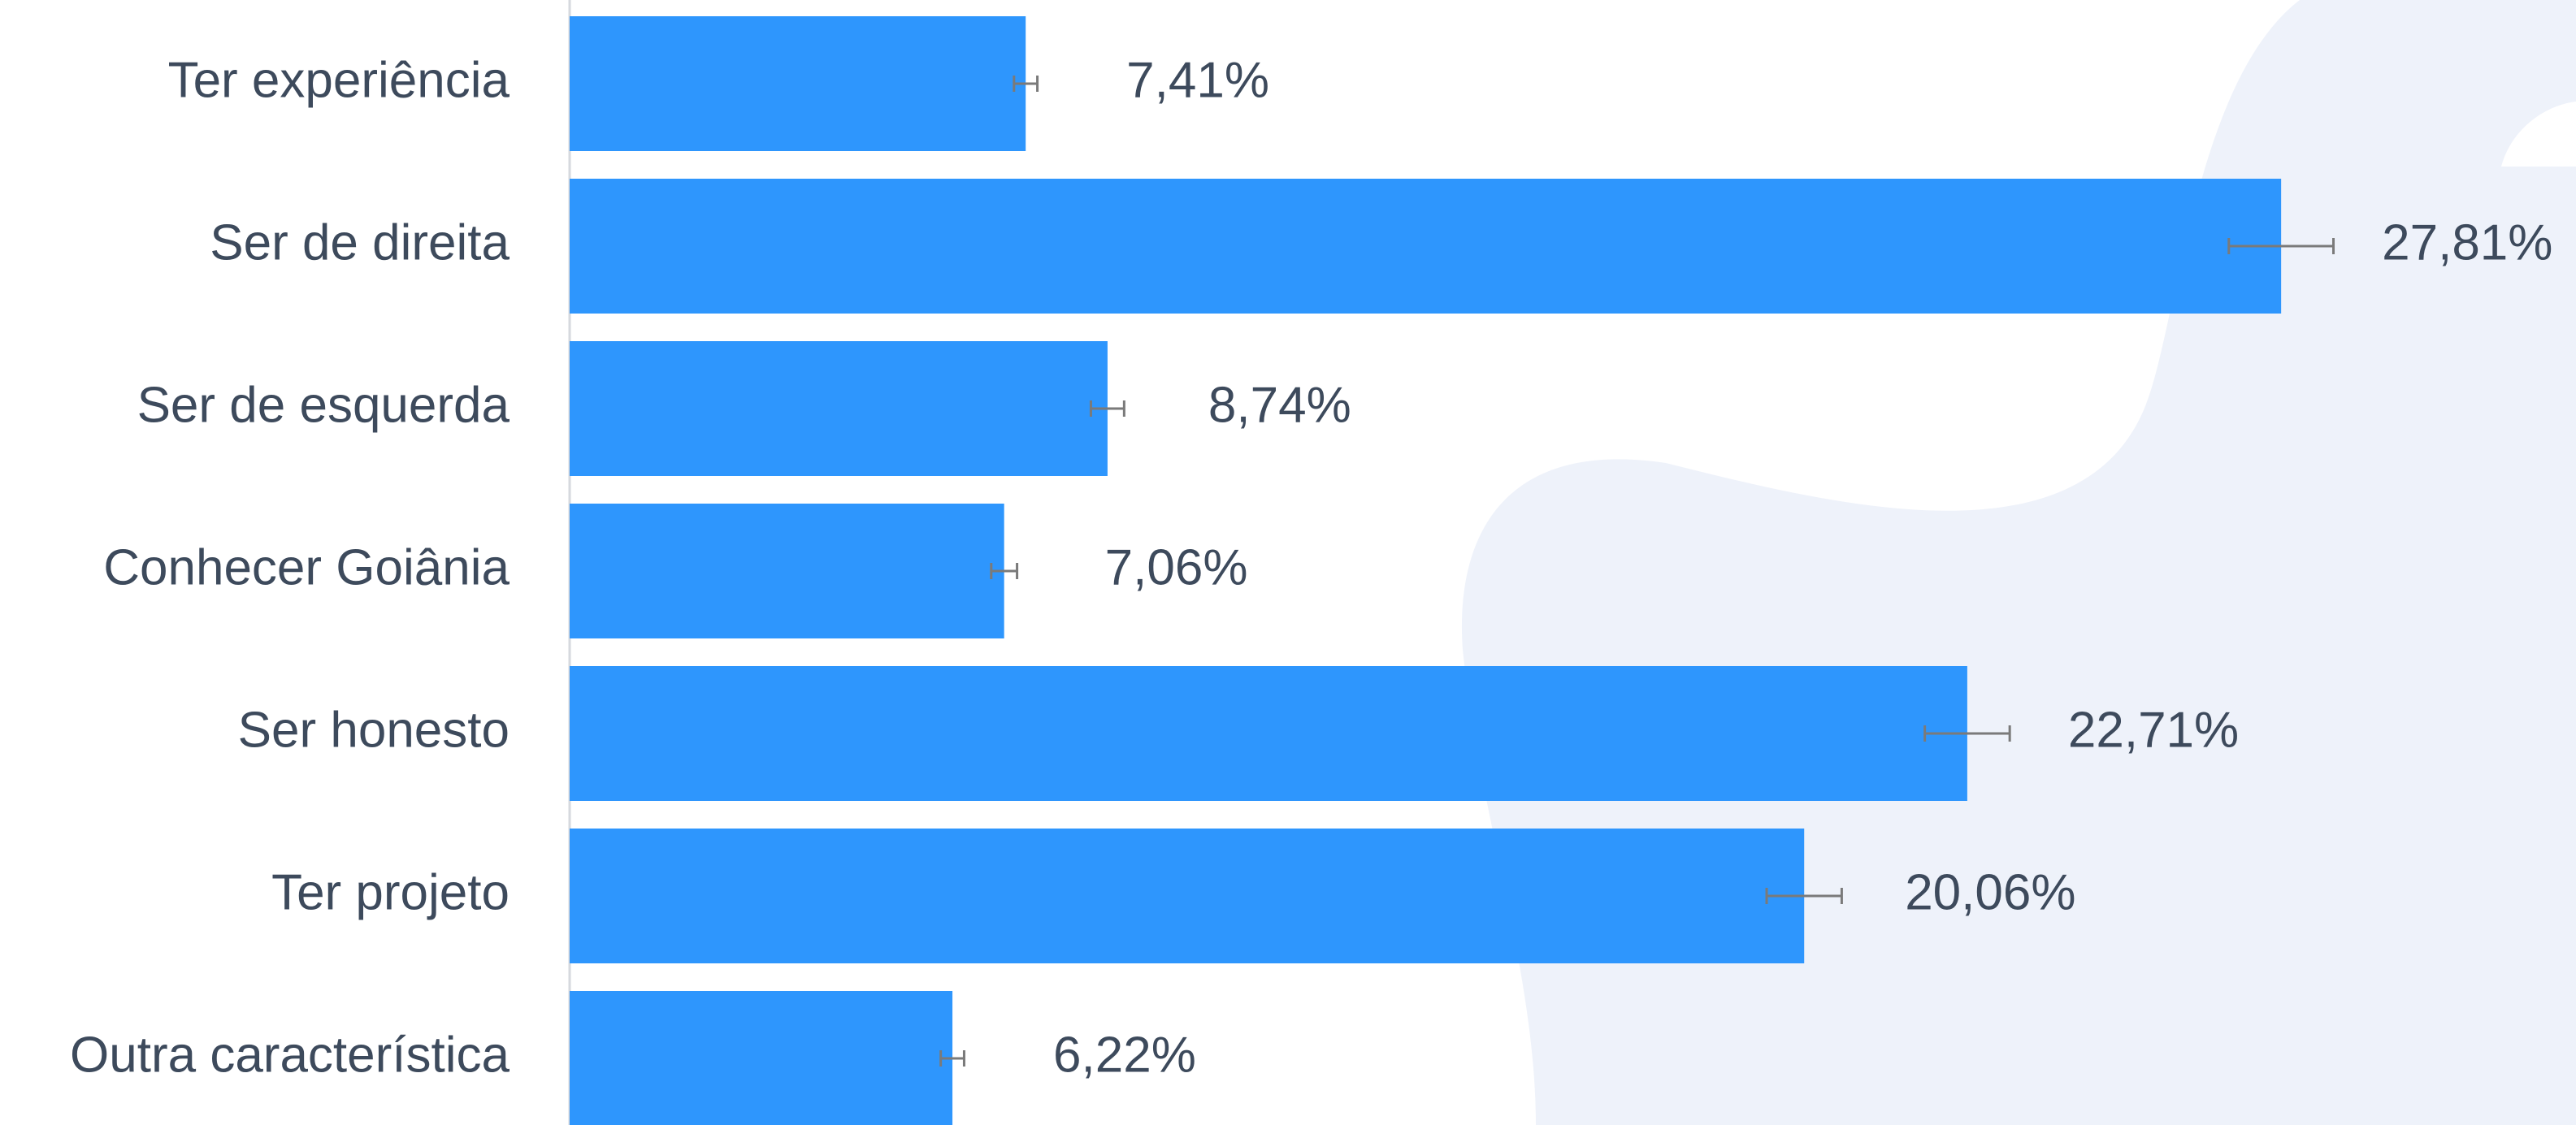 This screenshot has width=2576, height=1125. Describe the element at coordinates (360, 242) in the screenshot. I see `category-label: Ser de direita` at that location.